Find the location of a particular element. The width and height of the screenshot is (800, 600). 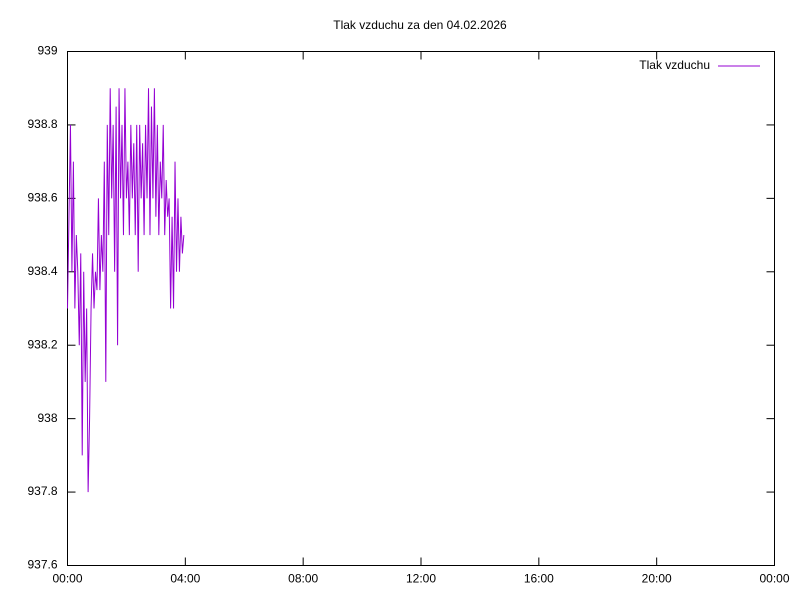

x-tick-label: 08:00 is located at coordinates (303, 579).